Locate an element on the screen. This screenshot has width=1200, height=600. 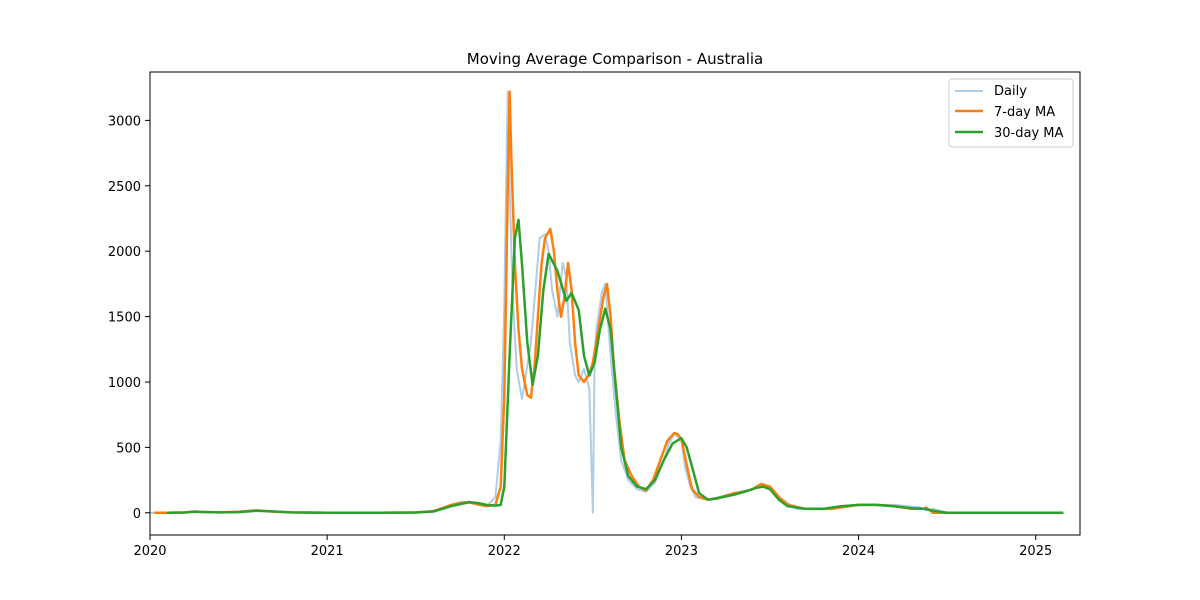
x-tick-label: 2022 is located at coordinates (504, 551).